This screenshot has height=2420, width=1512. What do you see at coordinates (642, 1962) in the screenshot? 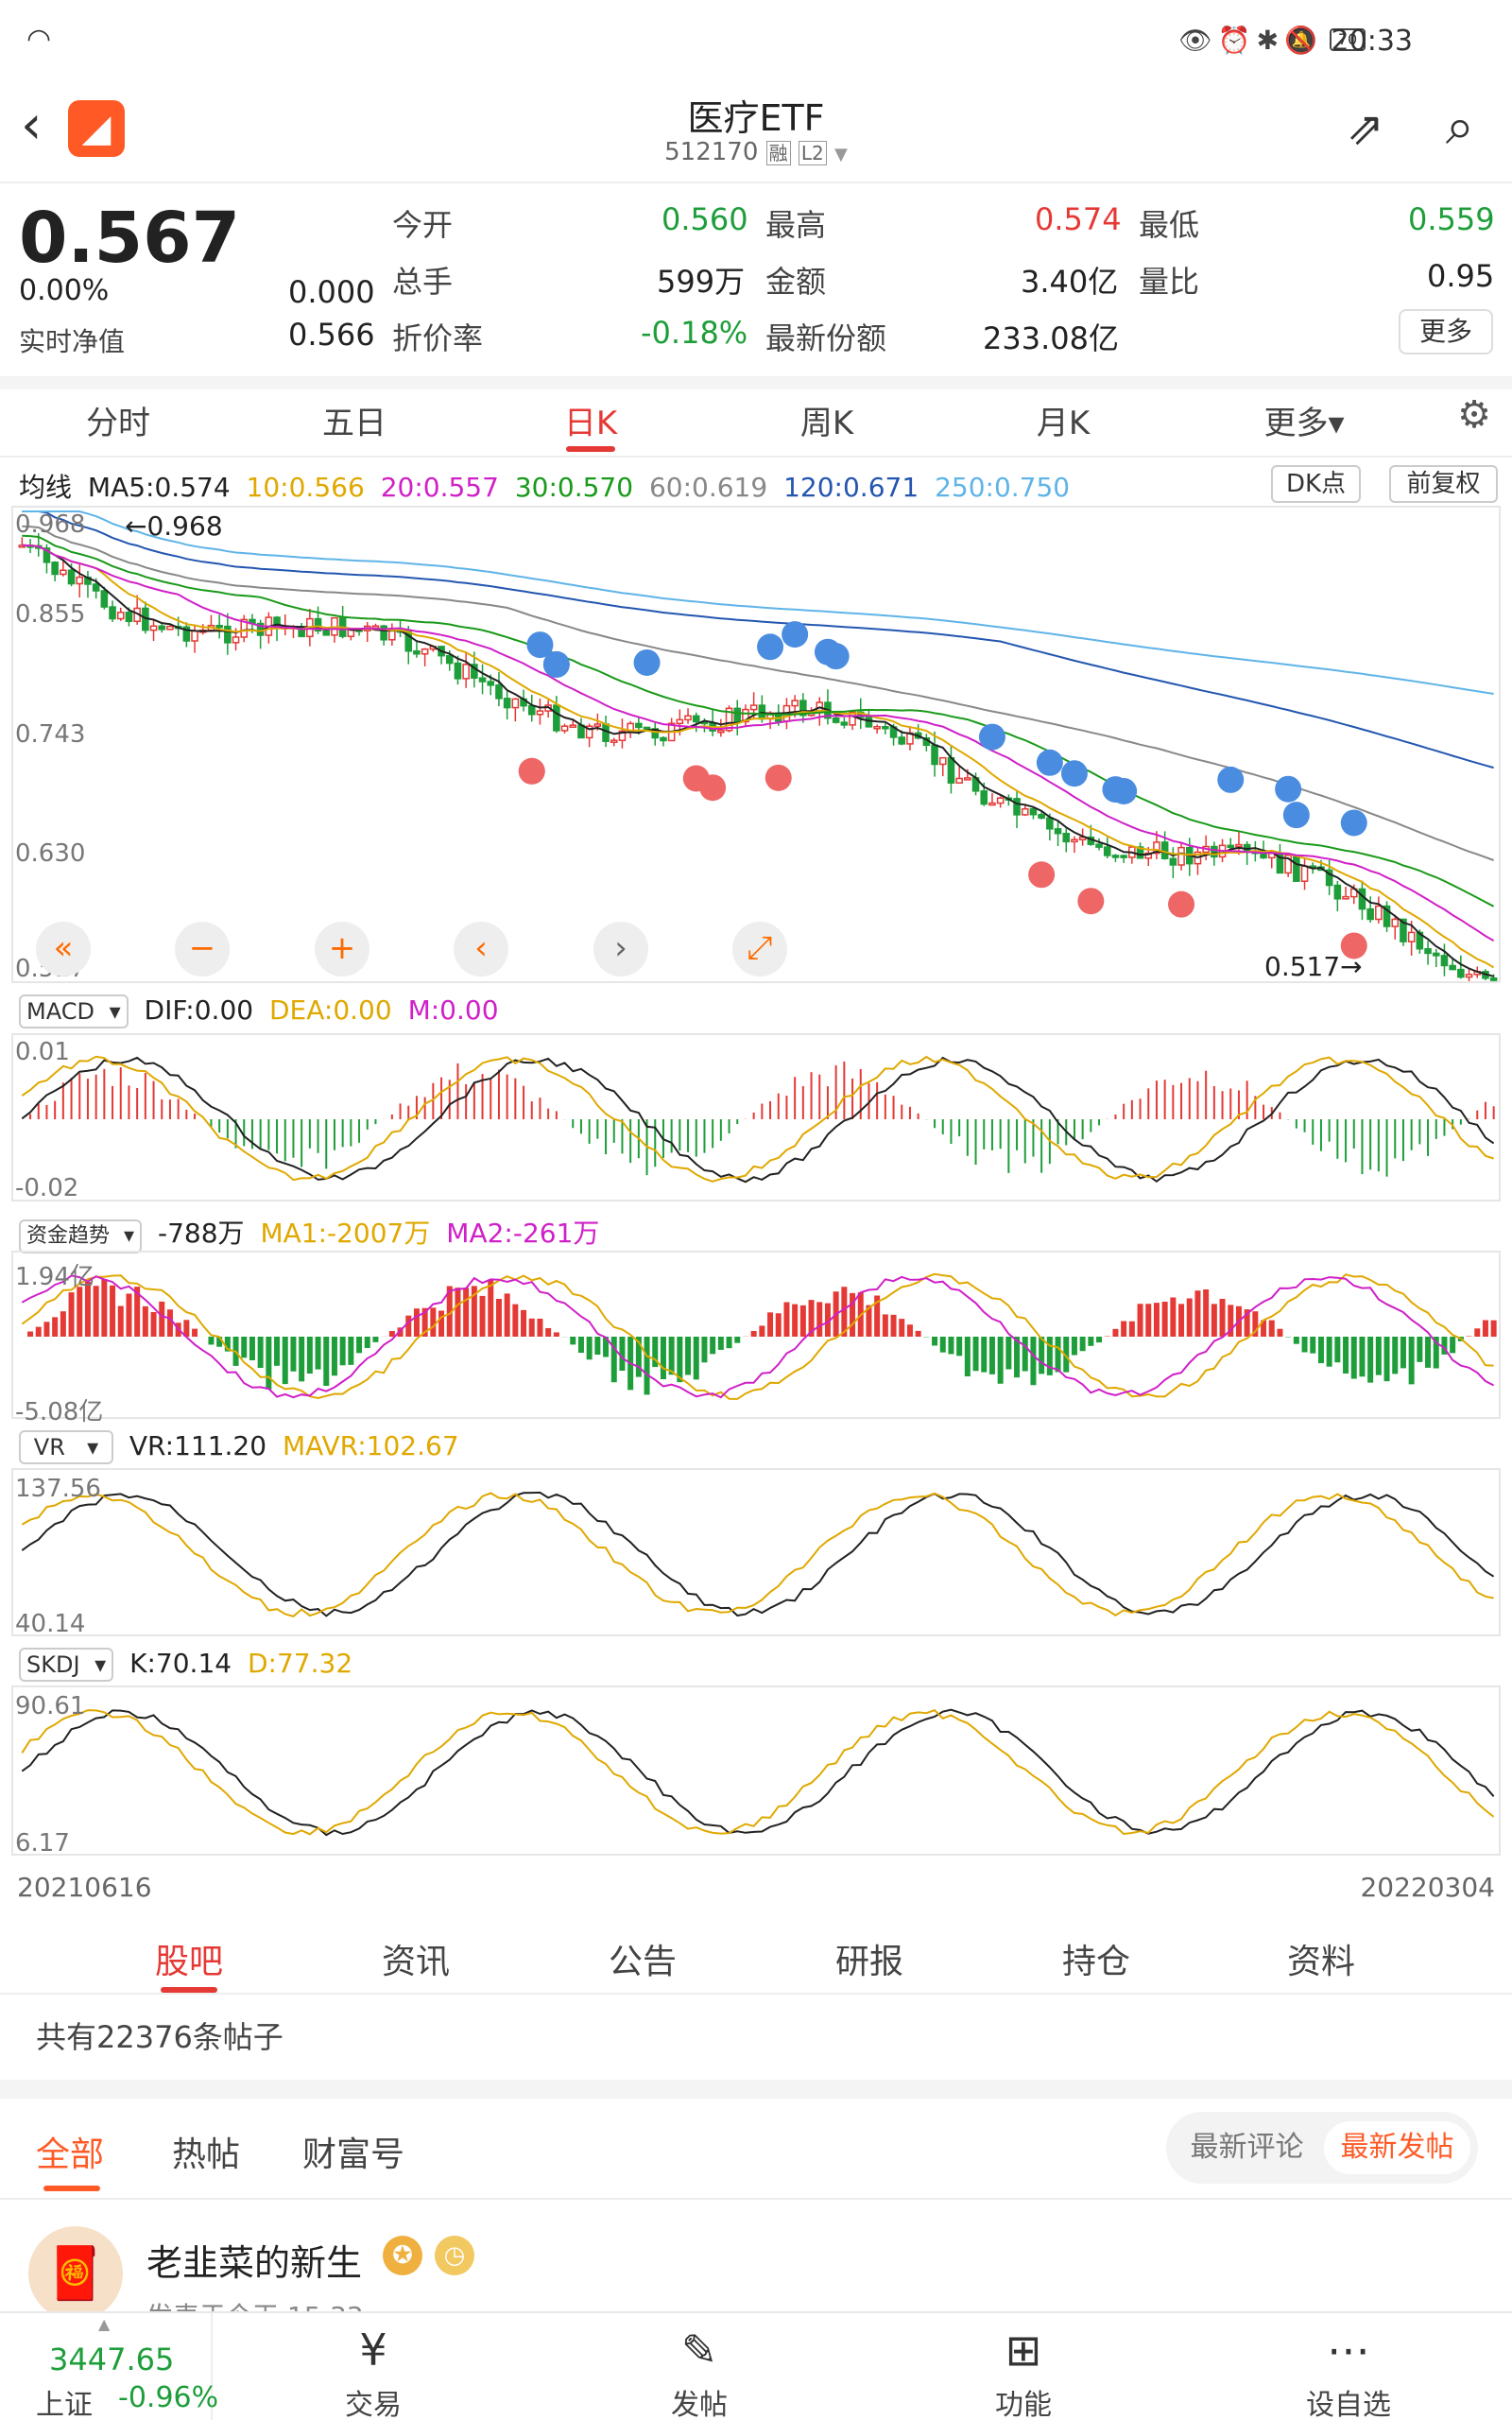
I see `tab-announcements: 公告` at bounding box center [642, 1962].